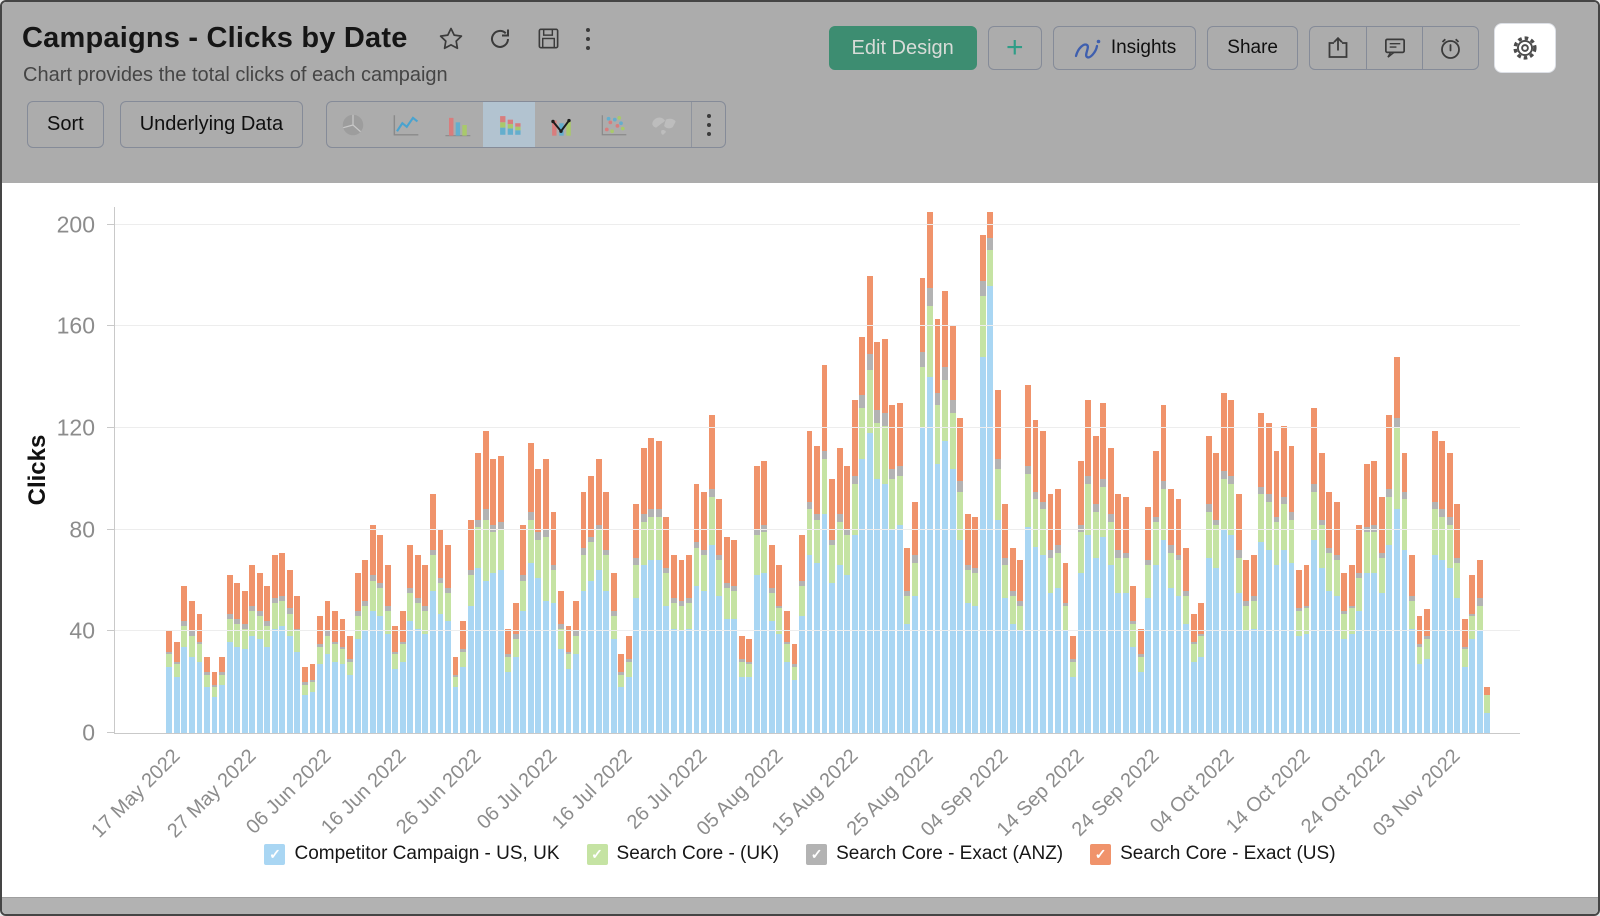  I want to click on combo-chart-icon, so click(561, 124).